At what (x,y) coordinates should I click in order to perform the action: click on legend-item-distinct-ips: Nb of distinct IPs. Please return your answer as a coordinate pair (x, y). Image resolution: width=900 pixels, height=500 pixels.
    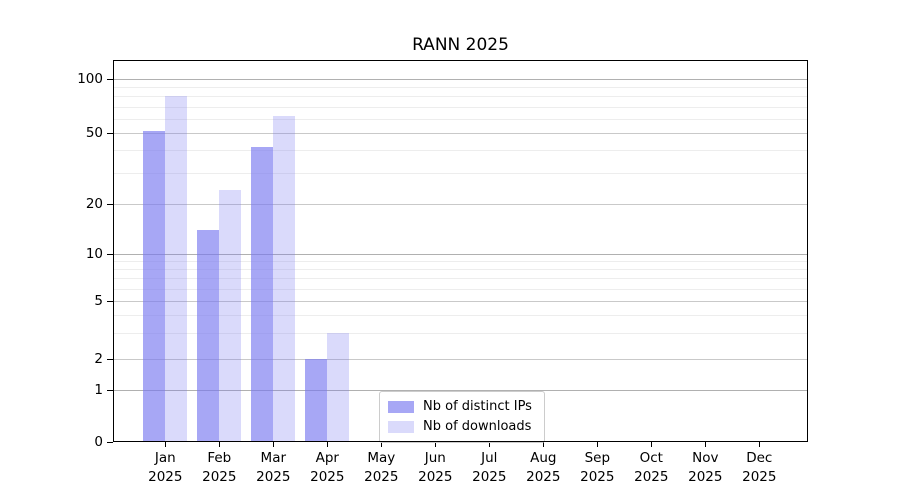
    Looking at the image, I should click on (462, 407).